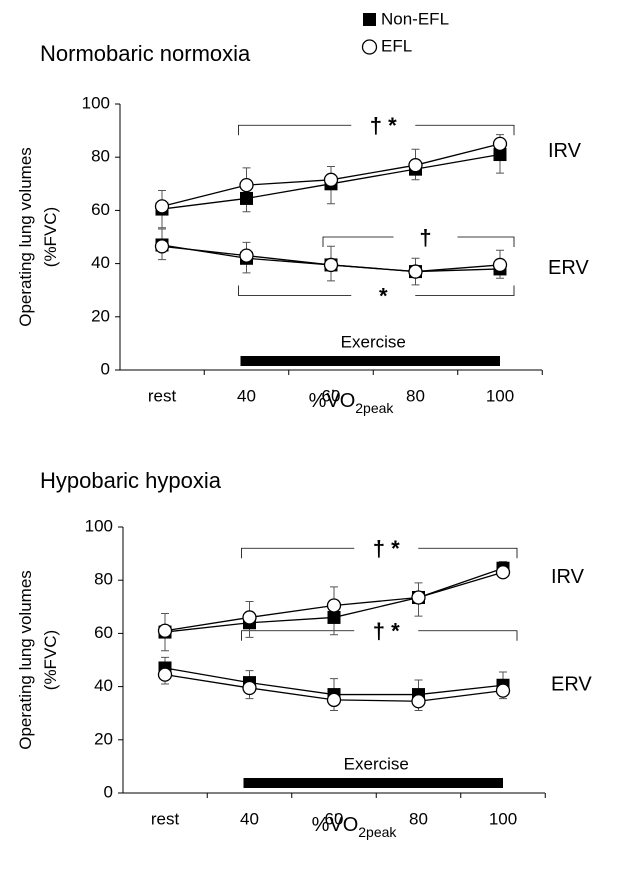 The width and height of the screenshot is (617, 869). I want to click on significance-label: †, so click(425, 237).